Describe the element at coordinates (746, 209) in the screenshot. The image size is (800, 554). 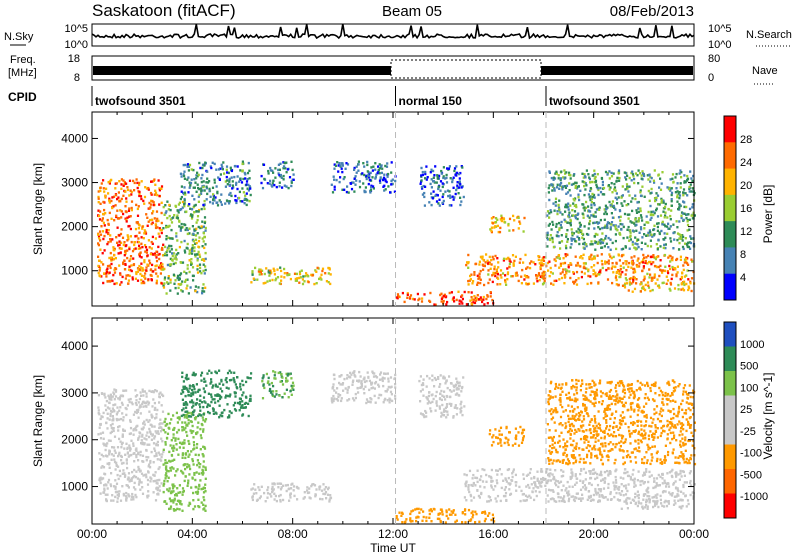
I see `colorbar-tick-label: 16` at that location.